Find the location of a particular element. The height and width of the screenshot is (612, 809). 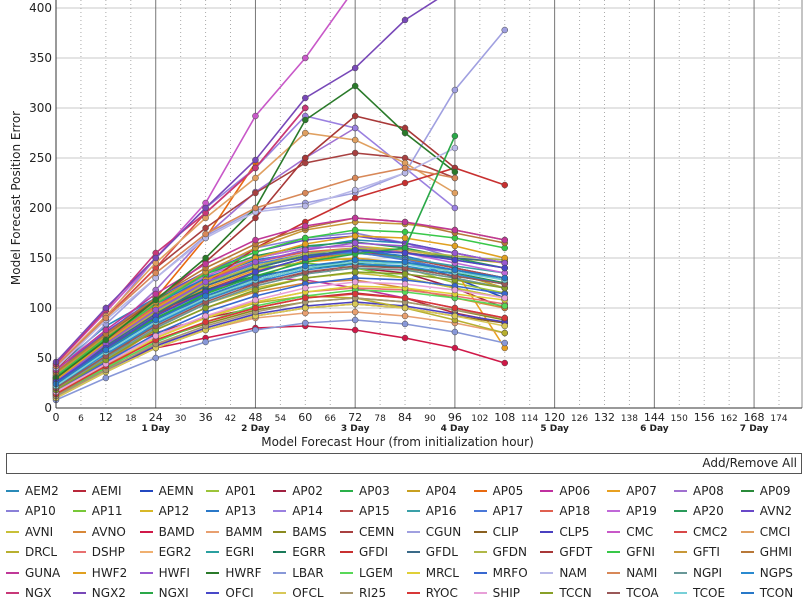

legend-item-ap19: AP19 is located at coordinates (632, 511).